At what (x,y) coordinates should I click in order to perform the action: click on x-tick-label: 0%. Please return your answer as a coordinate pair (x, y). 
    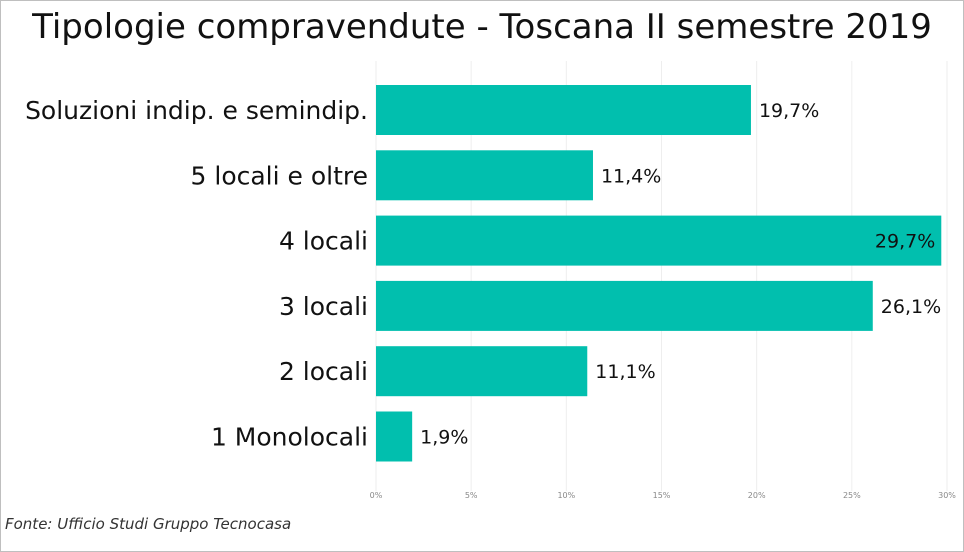
    Looking at the image, I should click on (376, 495).